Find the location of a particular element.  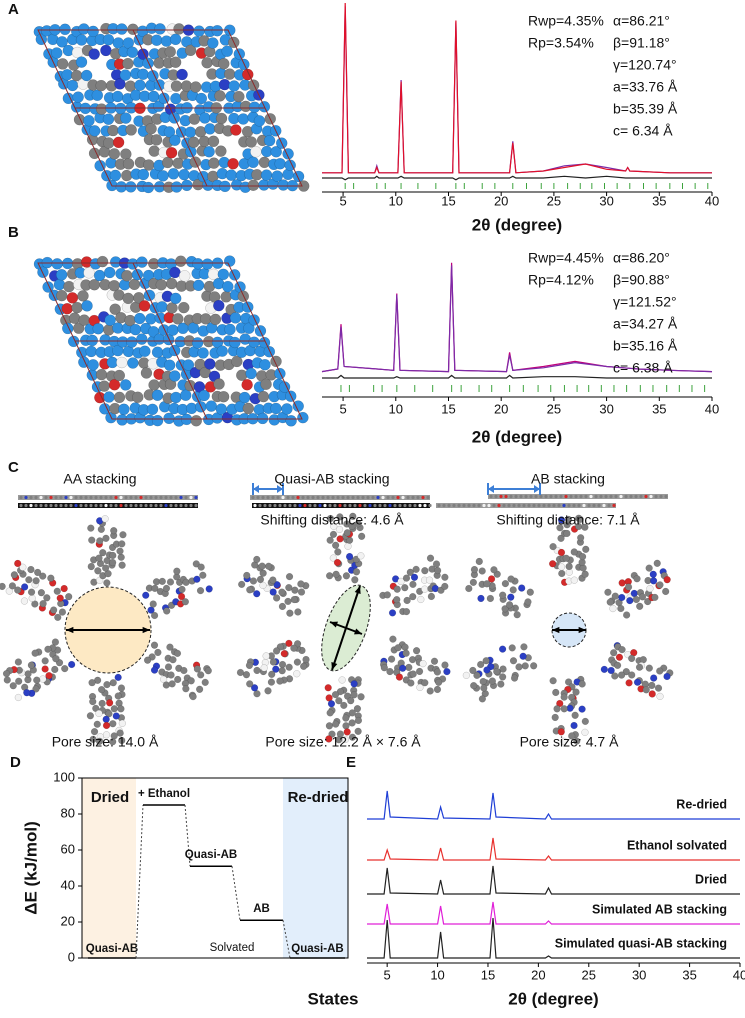

x-tick-label: 20 is located at coordinates (538, 974).